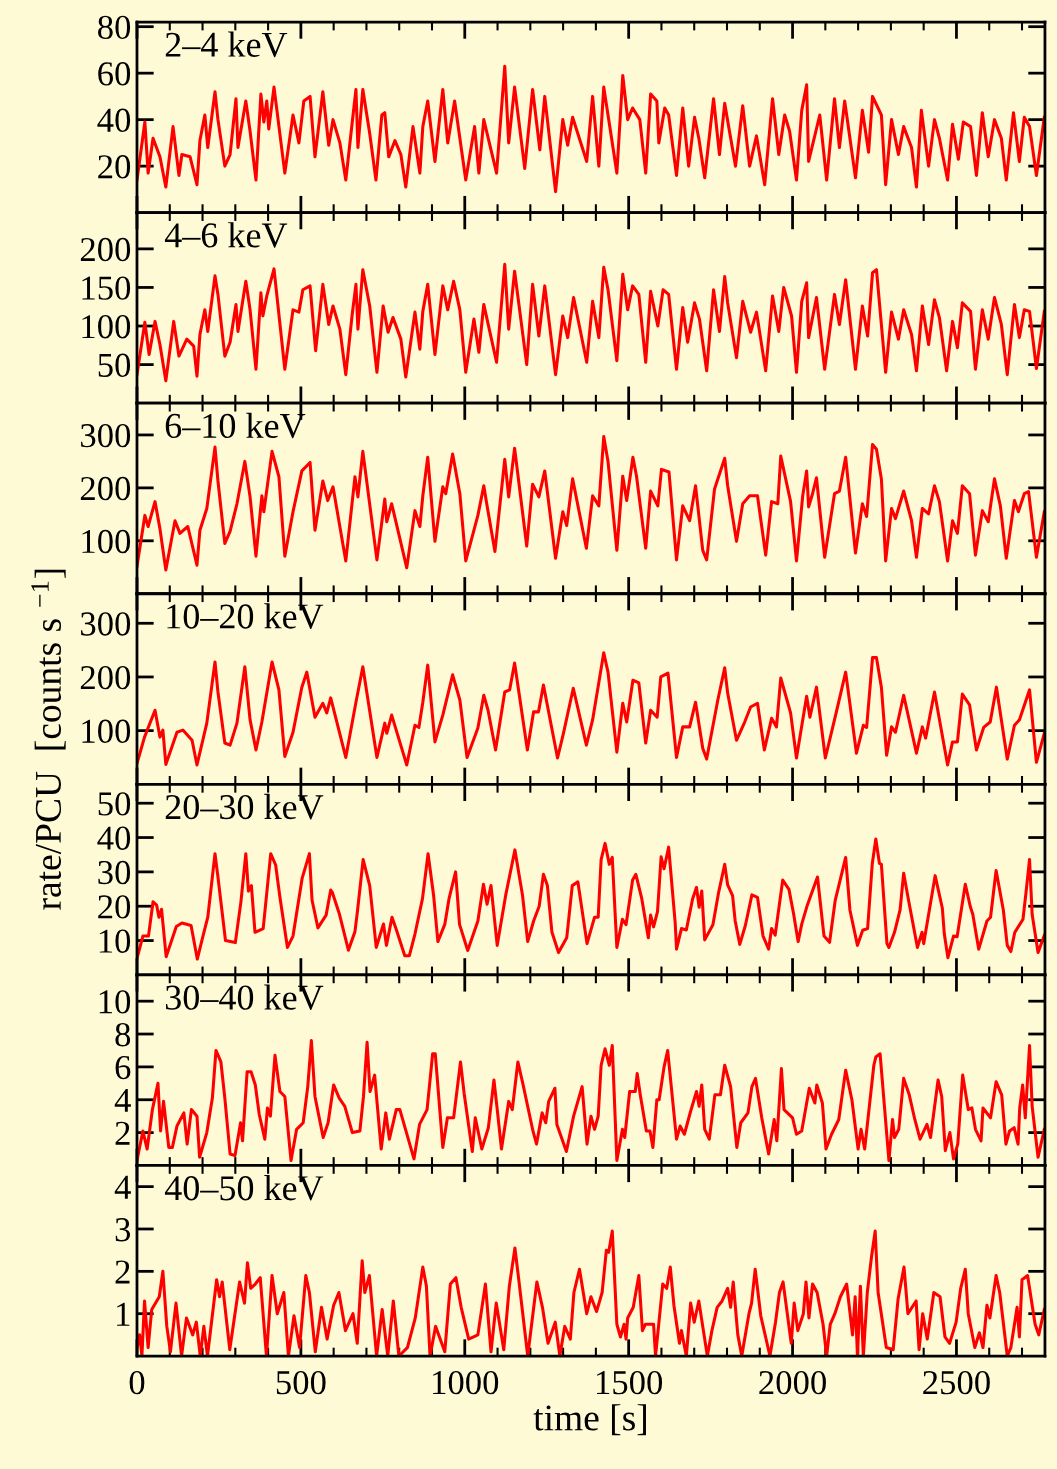 This screenshot has width=1057, height=1469. Describe the element at coordinates (123, 1230) in the screenshot. I see `y-tick-label: 3` at that location.